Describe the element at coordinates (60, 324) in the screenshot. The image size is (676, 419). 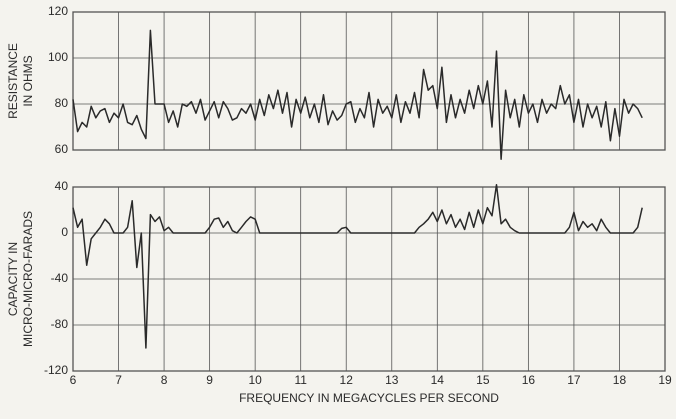
I see `y-tick-label: -80` at that location.